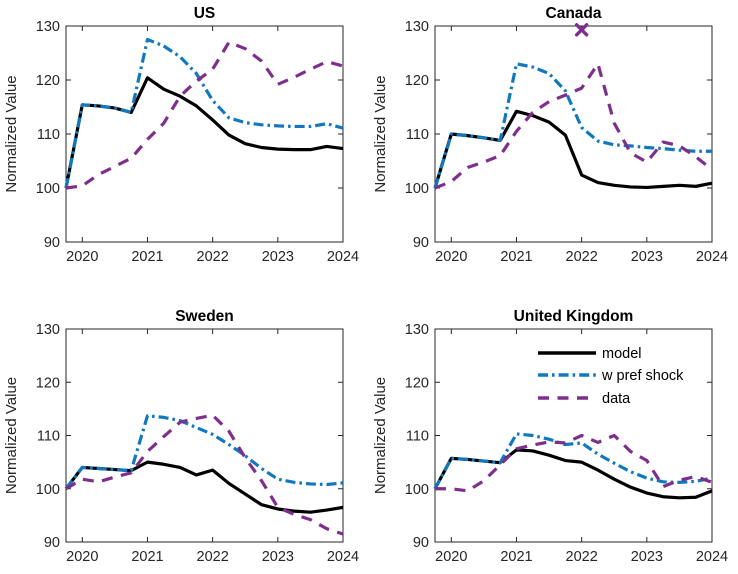  Describe the element at coordinates (205, 13) in the screenshot. I see `panel-title: US` at that location.